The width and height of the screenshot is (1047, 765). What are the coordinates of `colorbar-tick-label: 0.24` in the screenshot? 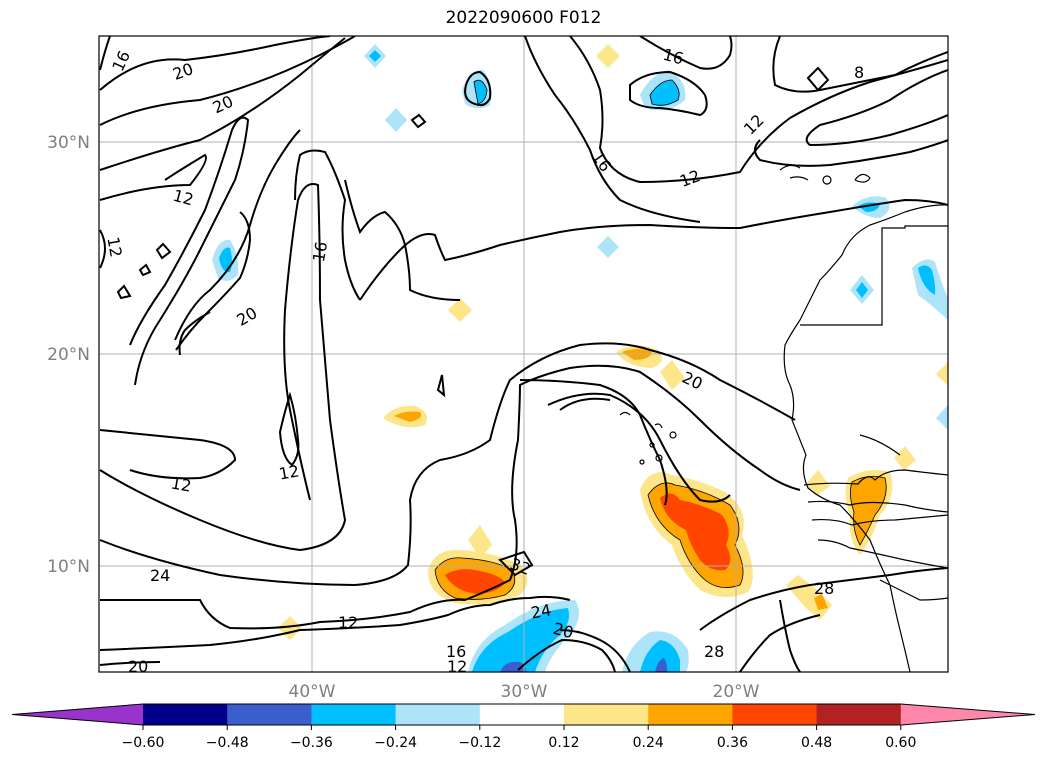 It's located at (648, 743).